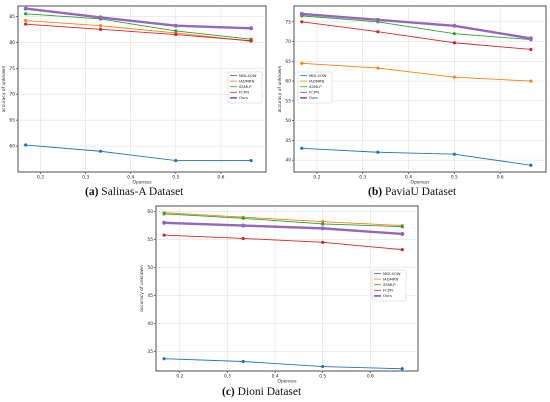 This screenshot has width=550, height=402. I want to click on y-tick-label: 35, so click(150, 352).